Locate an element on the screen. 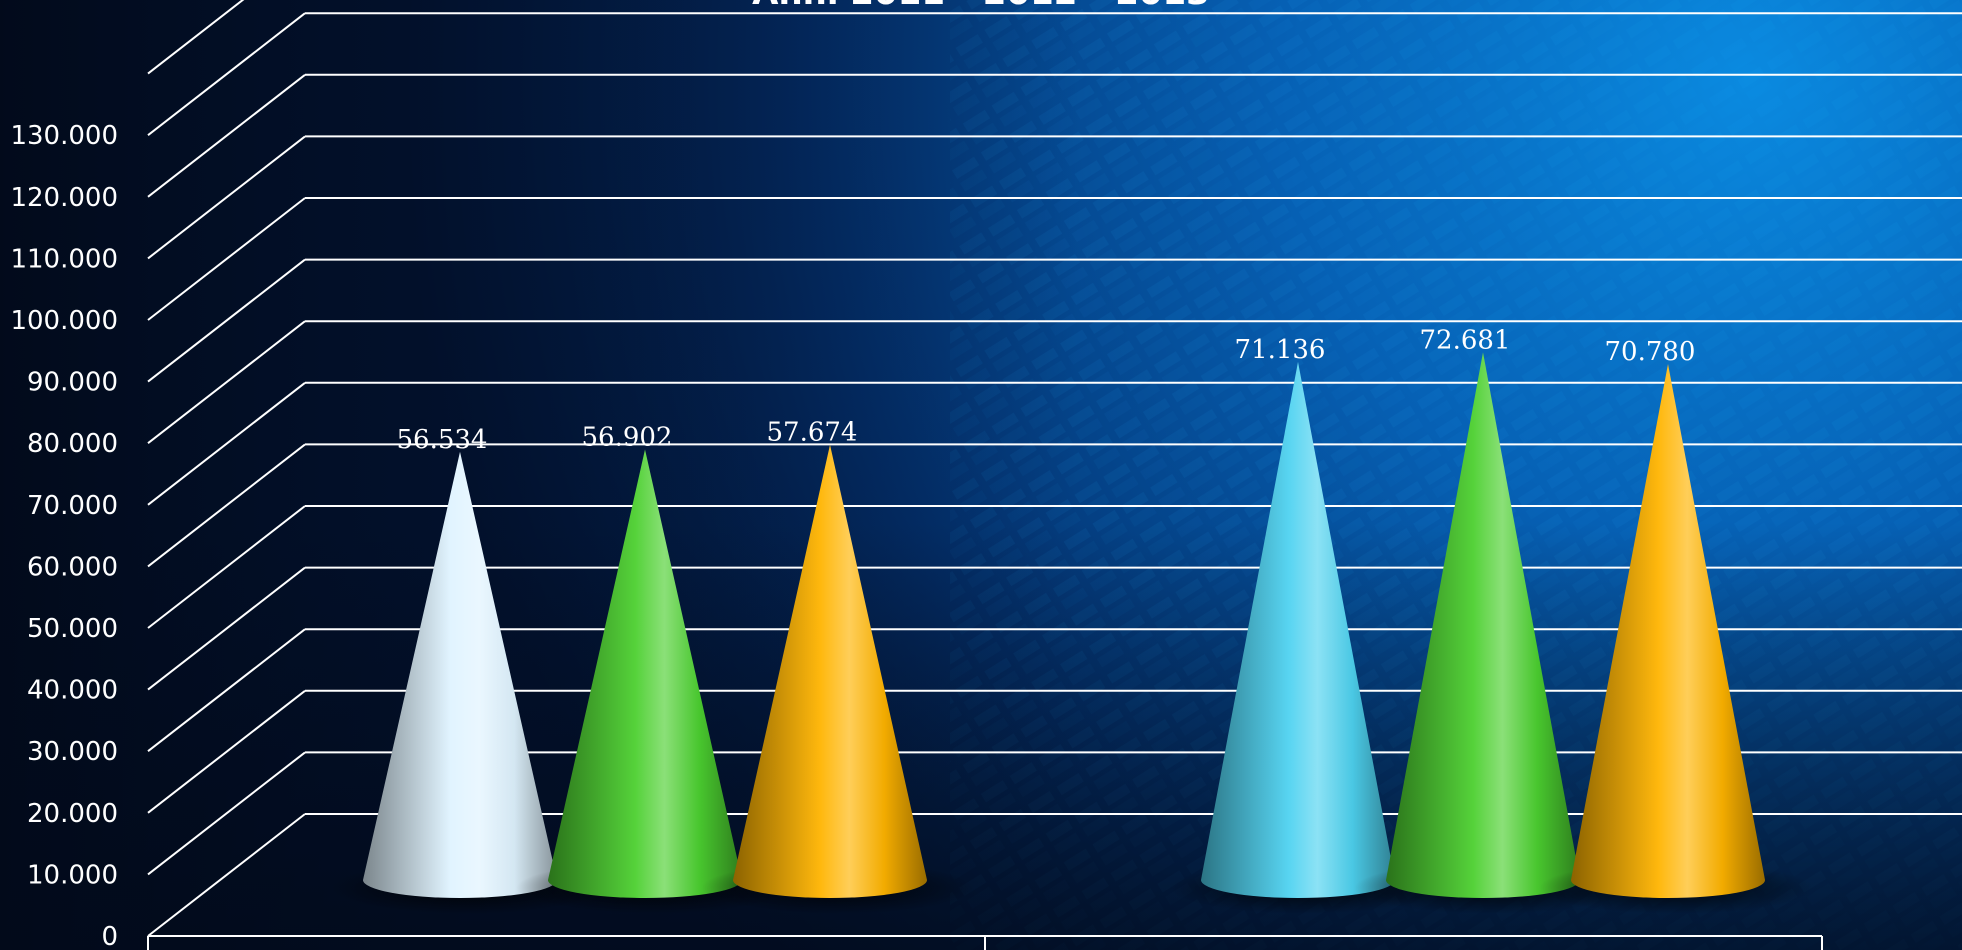 The height and width of the screenshot is (950, 1962). y-tick-label: 100.000 is located at coordinates (64, 321).